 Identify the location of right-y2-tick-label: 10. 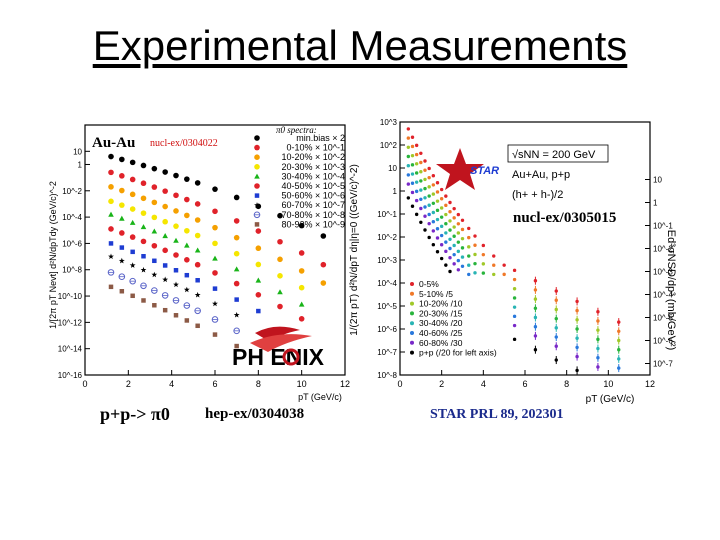
(657, 180).